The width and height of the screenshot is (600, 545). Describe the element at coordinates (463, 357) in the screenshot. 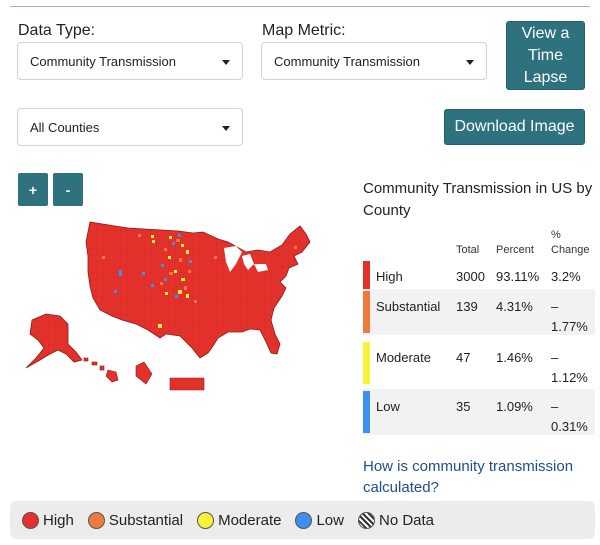

I see `level-total: 47` at that location.